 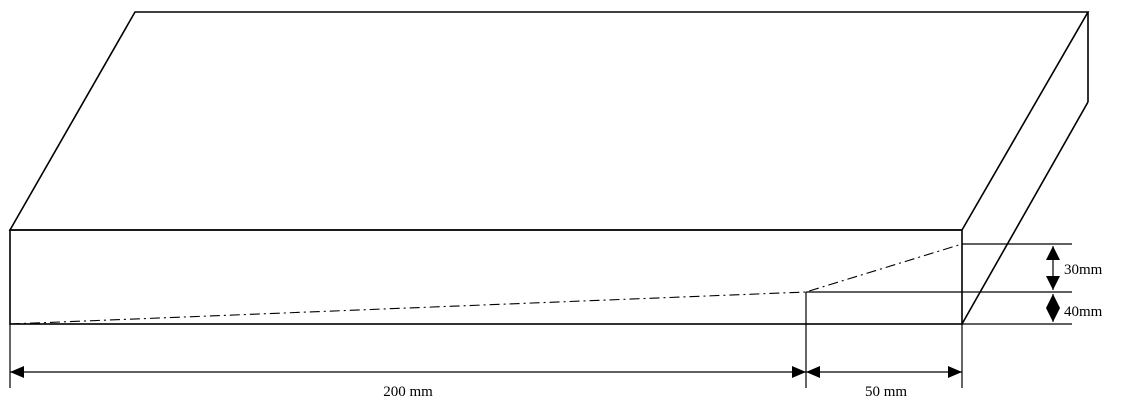 I want to click on dimension-200mm: 200 mm, so click(x=408, y=383).